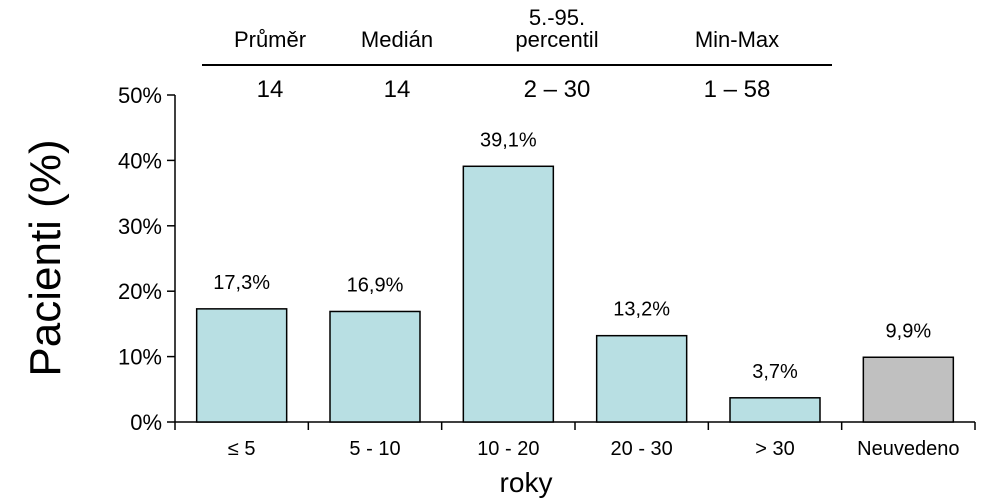 Image resolution: width=996 pixels, height=501 pixels. Describe the element at coordinates (908, 449) in the screenshot. I see `x-tick-label: Neuvedeno` at that location.